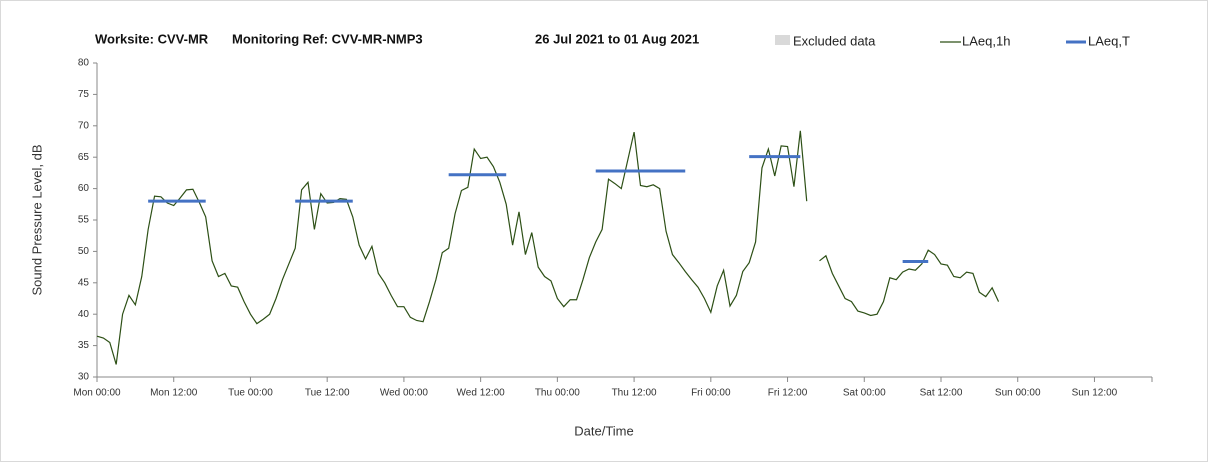  What do you see at coordinates (36, 219) in the screenshot?
I see `y-axis-title: Sound Pressure Level, dB` at bounding box center [36, 219].